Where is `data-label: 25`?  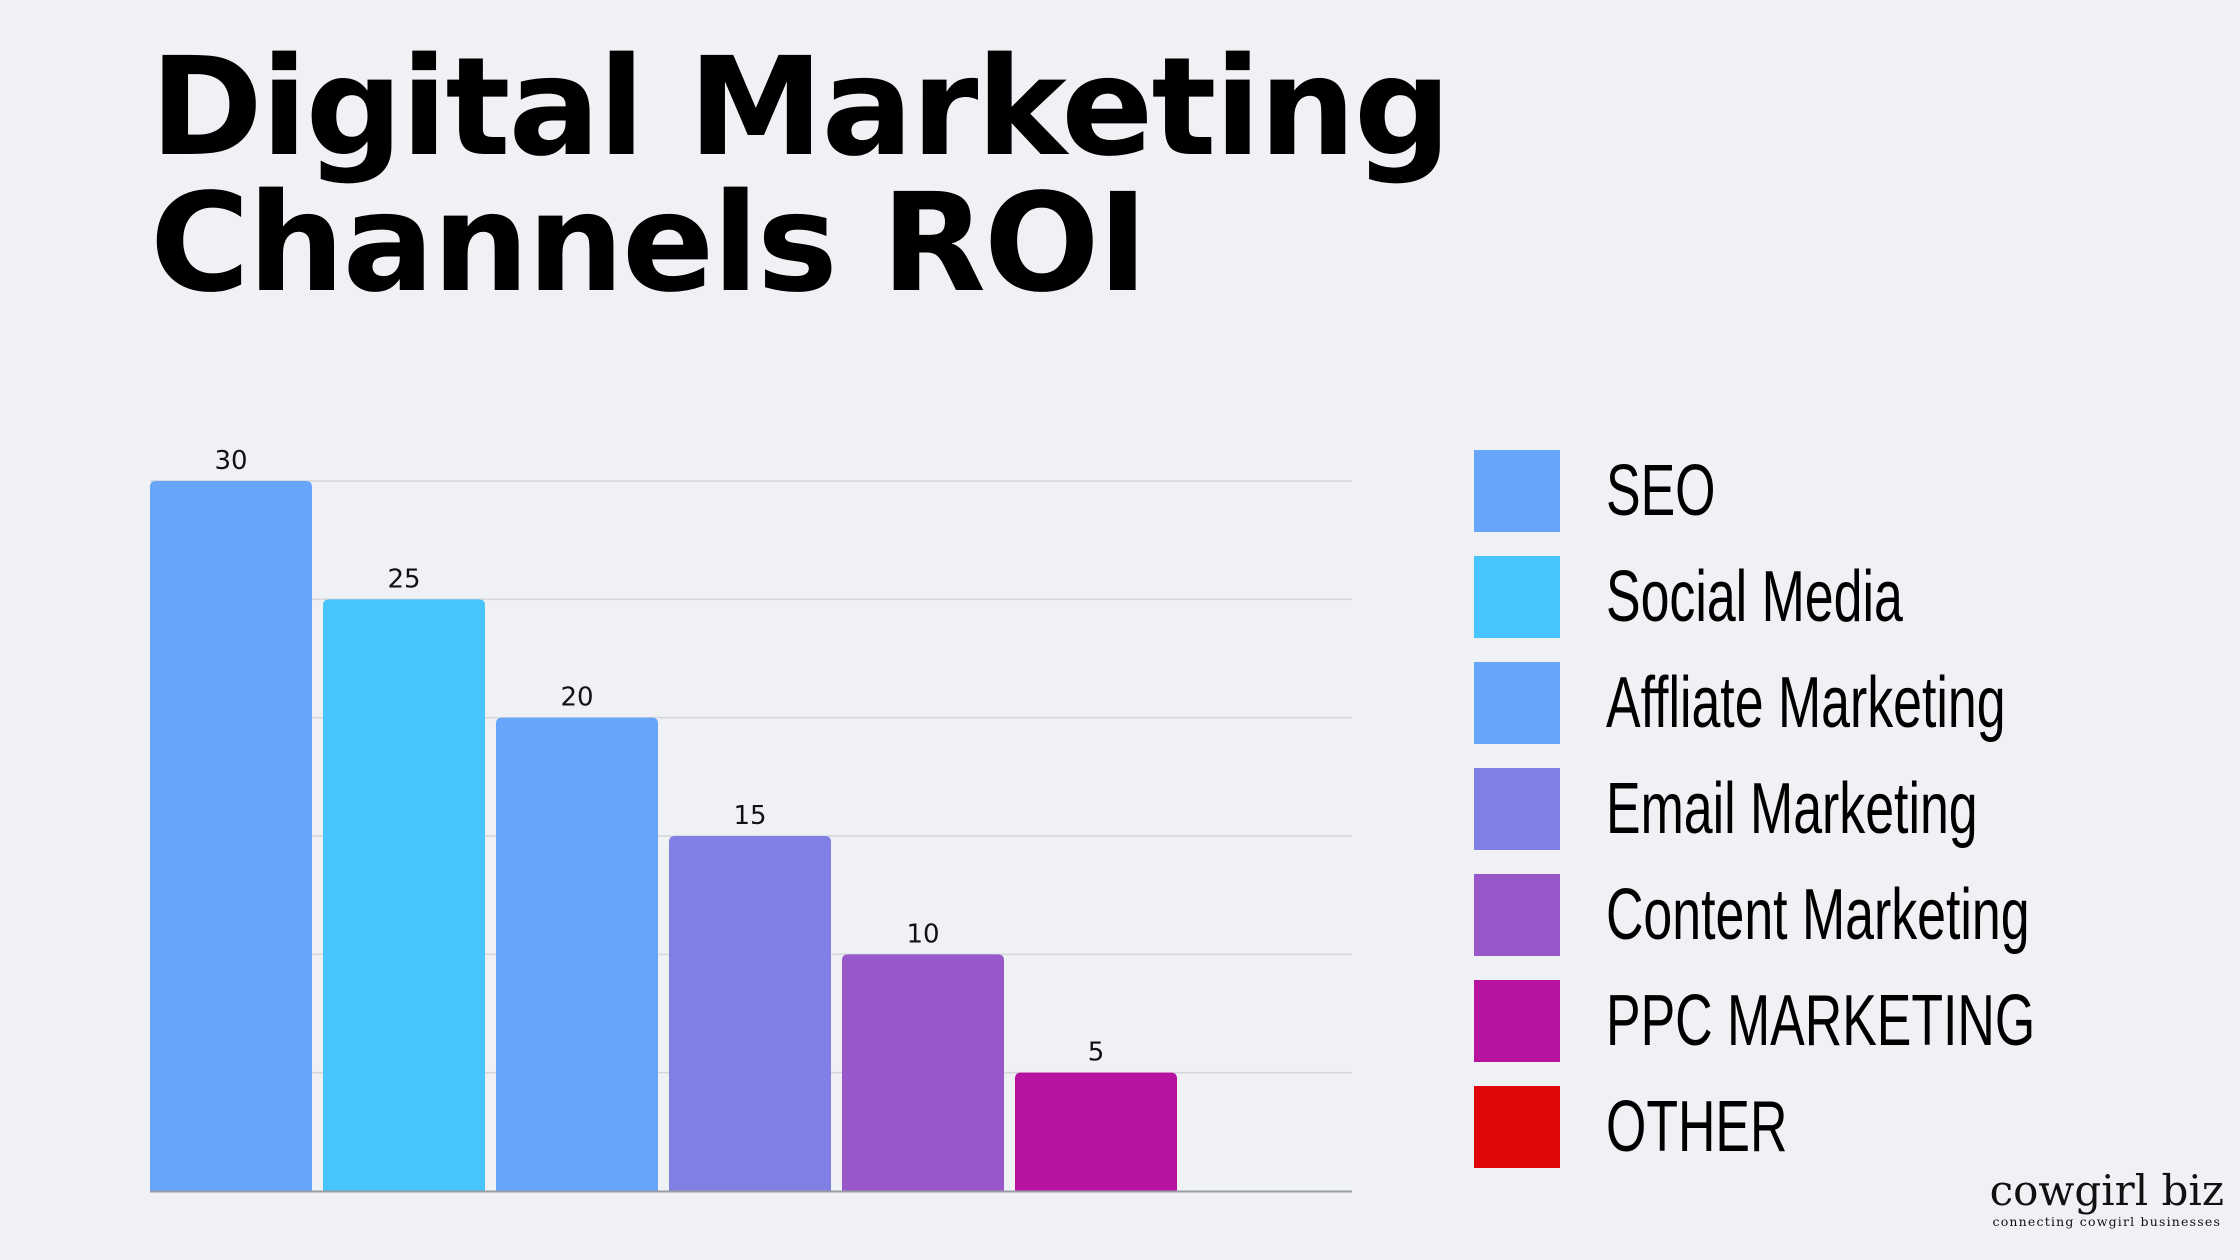
data-label: 25 is located at coordinates (403, 579).